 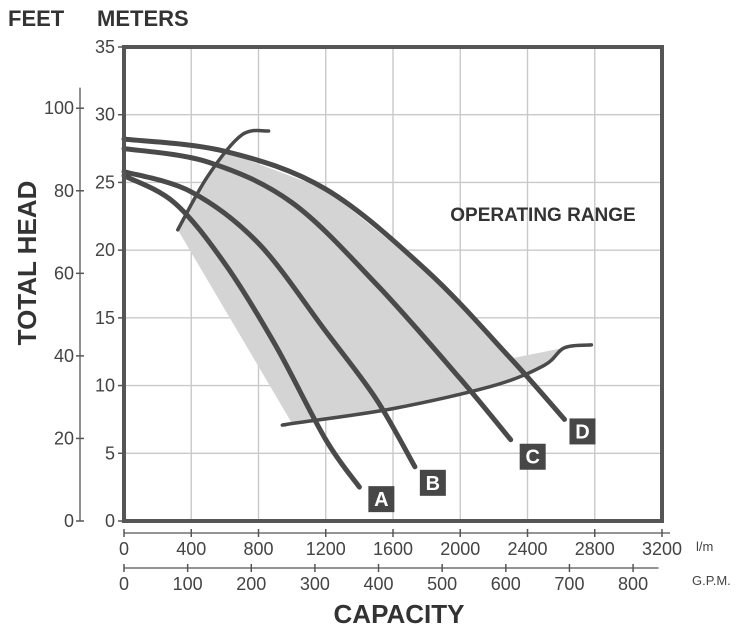 I want to click on x-tick-label-lpm: 400, so click(x=191, y=549).